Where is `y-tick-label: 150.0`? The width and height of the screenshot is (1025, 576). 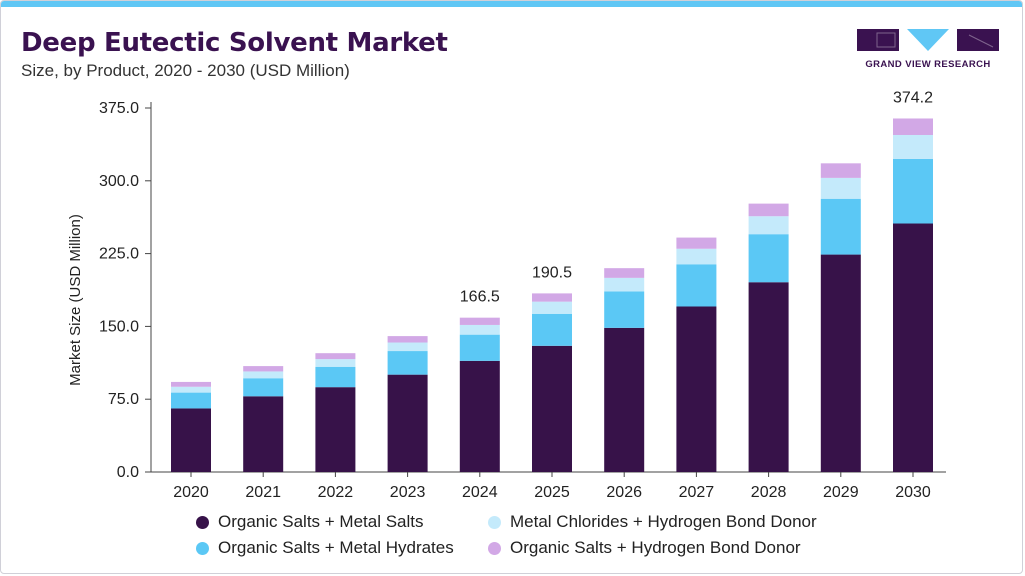 y-tick-label: 150.0 is located at coordinates (119, 326).